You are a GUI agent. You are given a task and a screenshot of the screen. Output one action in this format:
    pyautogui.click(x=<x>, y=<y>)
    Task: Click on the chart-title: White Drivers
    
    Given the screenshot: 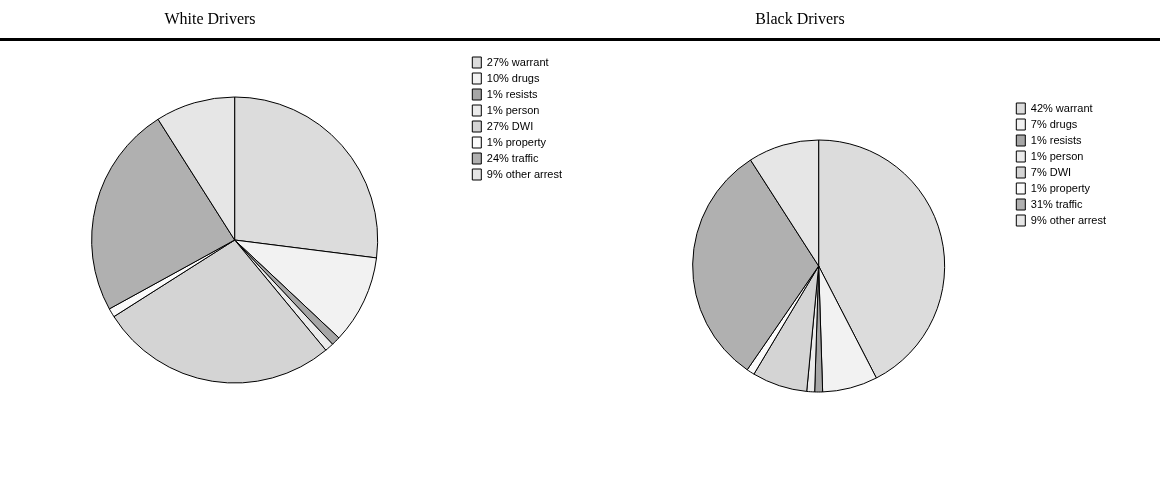 What is the action you would take?
    pyautogui.click(x=210, y=19)
    